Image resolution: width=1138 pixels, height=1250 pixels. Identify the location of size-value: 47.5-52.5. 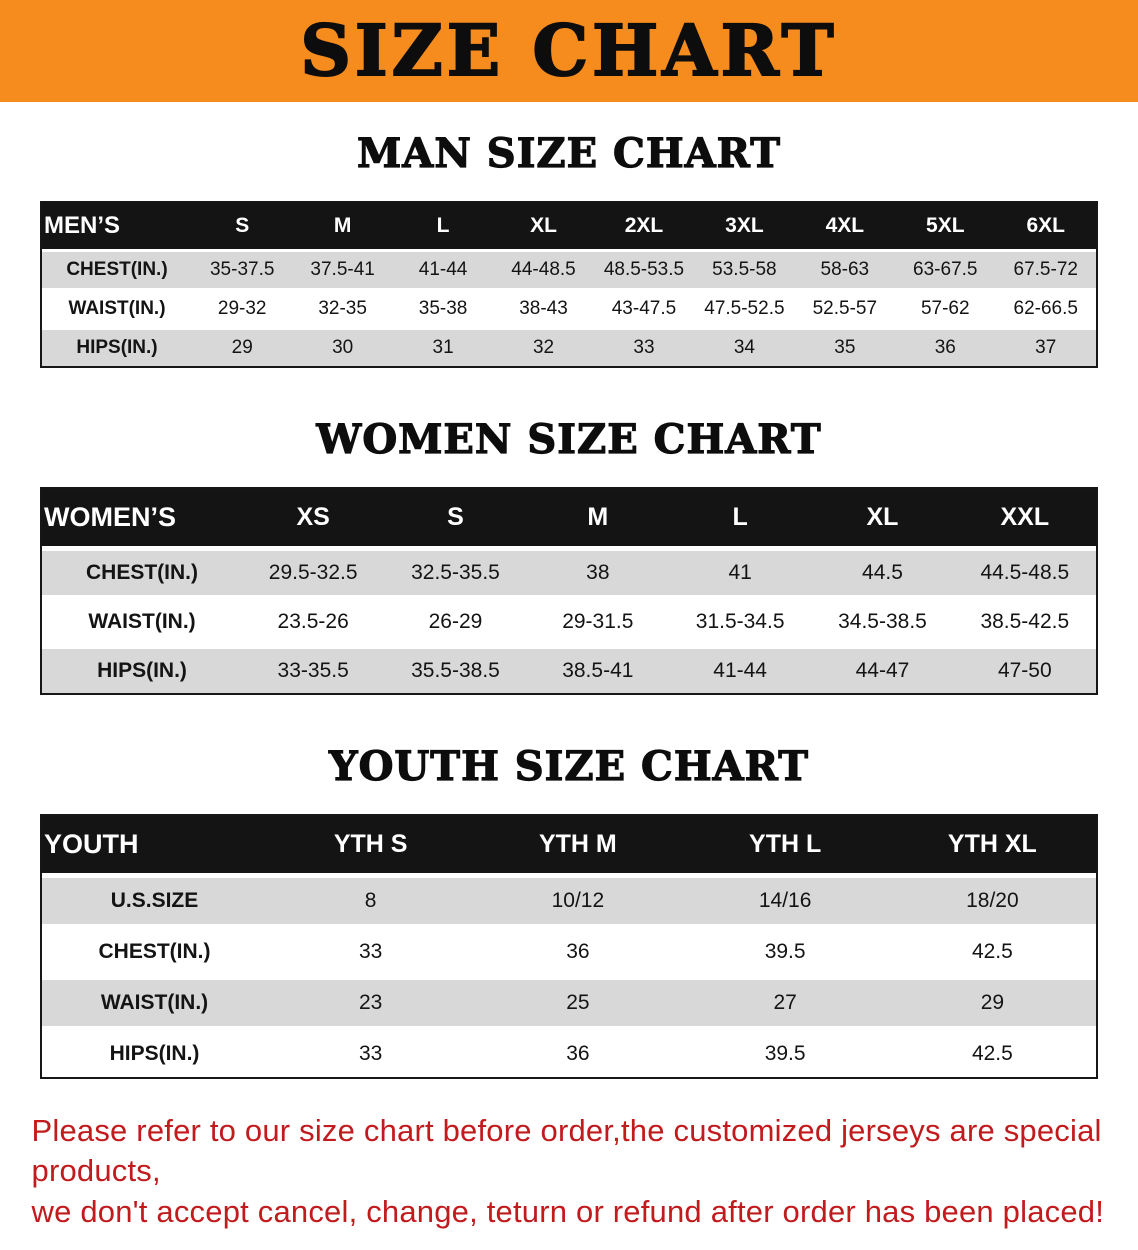
(744, 308).